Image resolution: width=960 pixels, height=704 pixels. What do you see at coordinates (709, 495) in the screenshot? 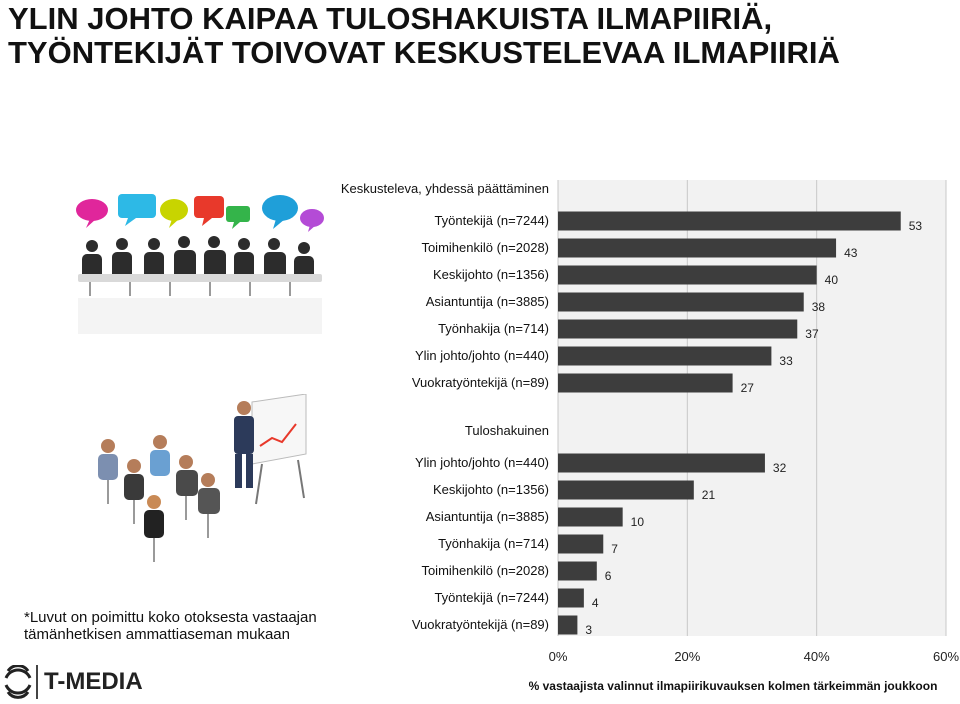
I see `bar-value-label: 21` at bounding box center [709, 495].